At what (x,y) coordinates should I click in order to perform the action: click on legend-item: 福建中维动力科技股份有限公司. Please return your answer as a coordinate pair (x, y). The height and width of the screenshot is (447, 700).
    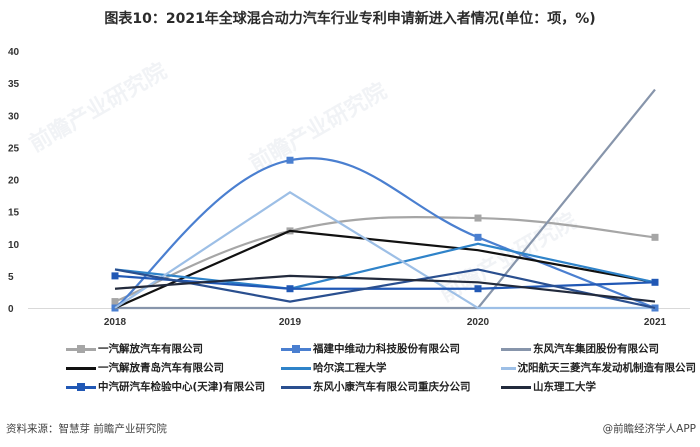
    Looking at the image, I should click on (391, 348).